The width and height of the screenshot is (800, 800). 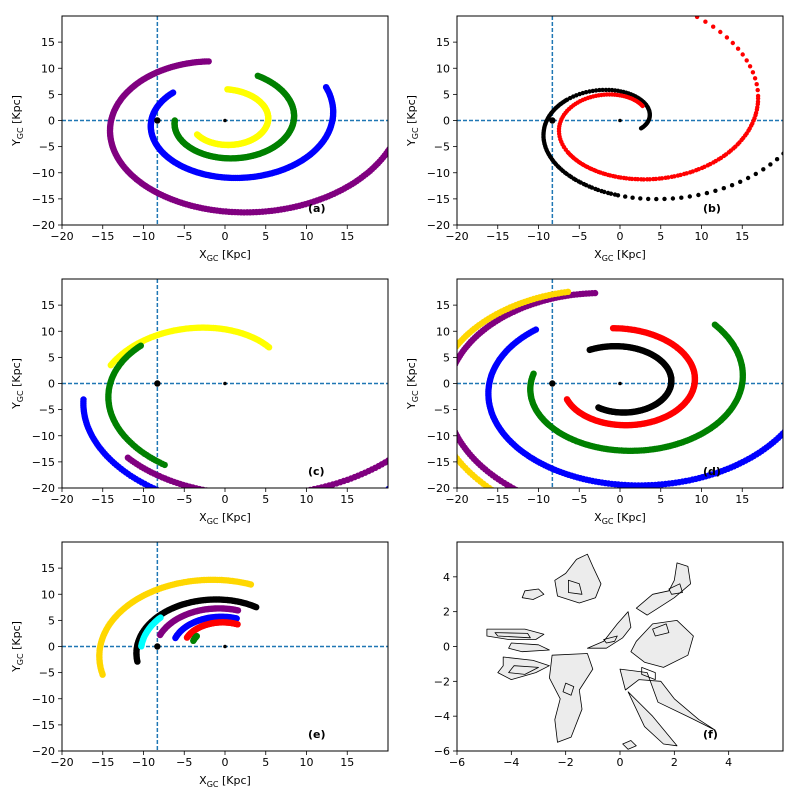 I want to click on contour-region, so click(x=529, y=647).